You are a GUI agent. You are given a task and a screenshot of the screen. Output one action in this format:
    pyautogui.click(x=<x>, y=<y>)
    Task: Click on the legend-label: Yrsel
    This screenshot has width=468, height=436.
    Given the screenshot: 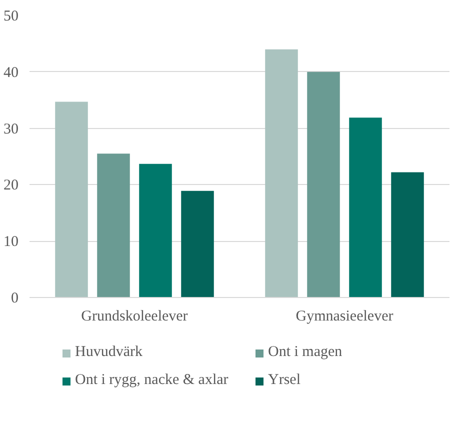 What is the action you would take?
    pyautogui.click(x=285, y=380)
    